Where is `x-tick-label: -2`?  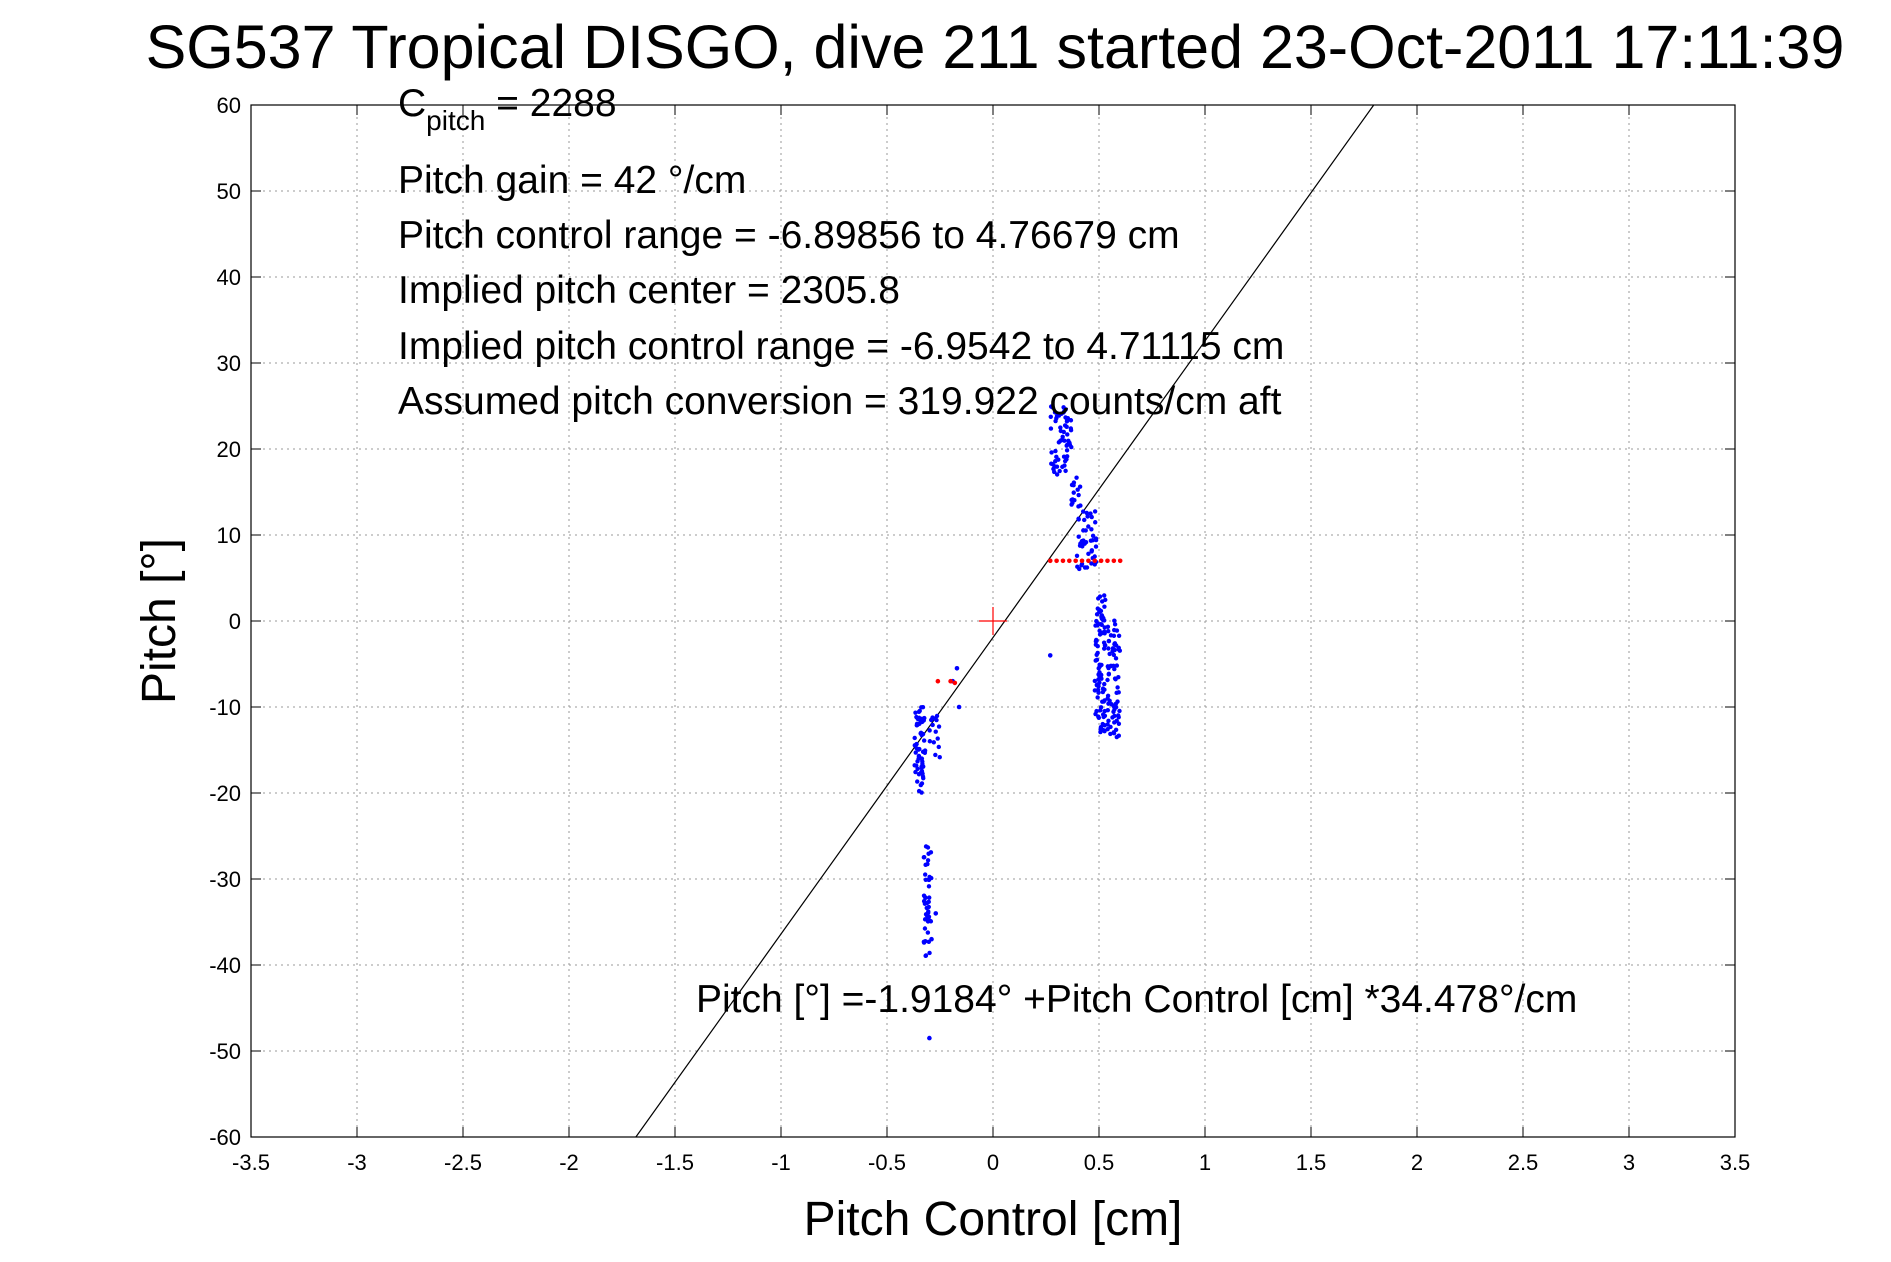
x-tick-label: -2 is located at coordinates (569, 1162).